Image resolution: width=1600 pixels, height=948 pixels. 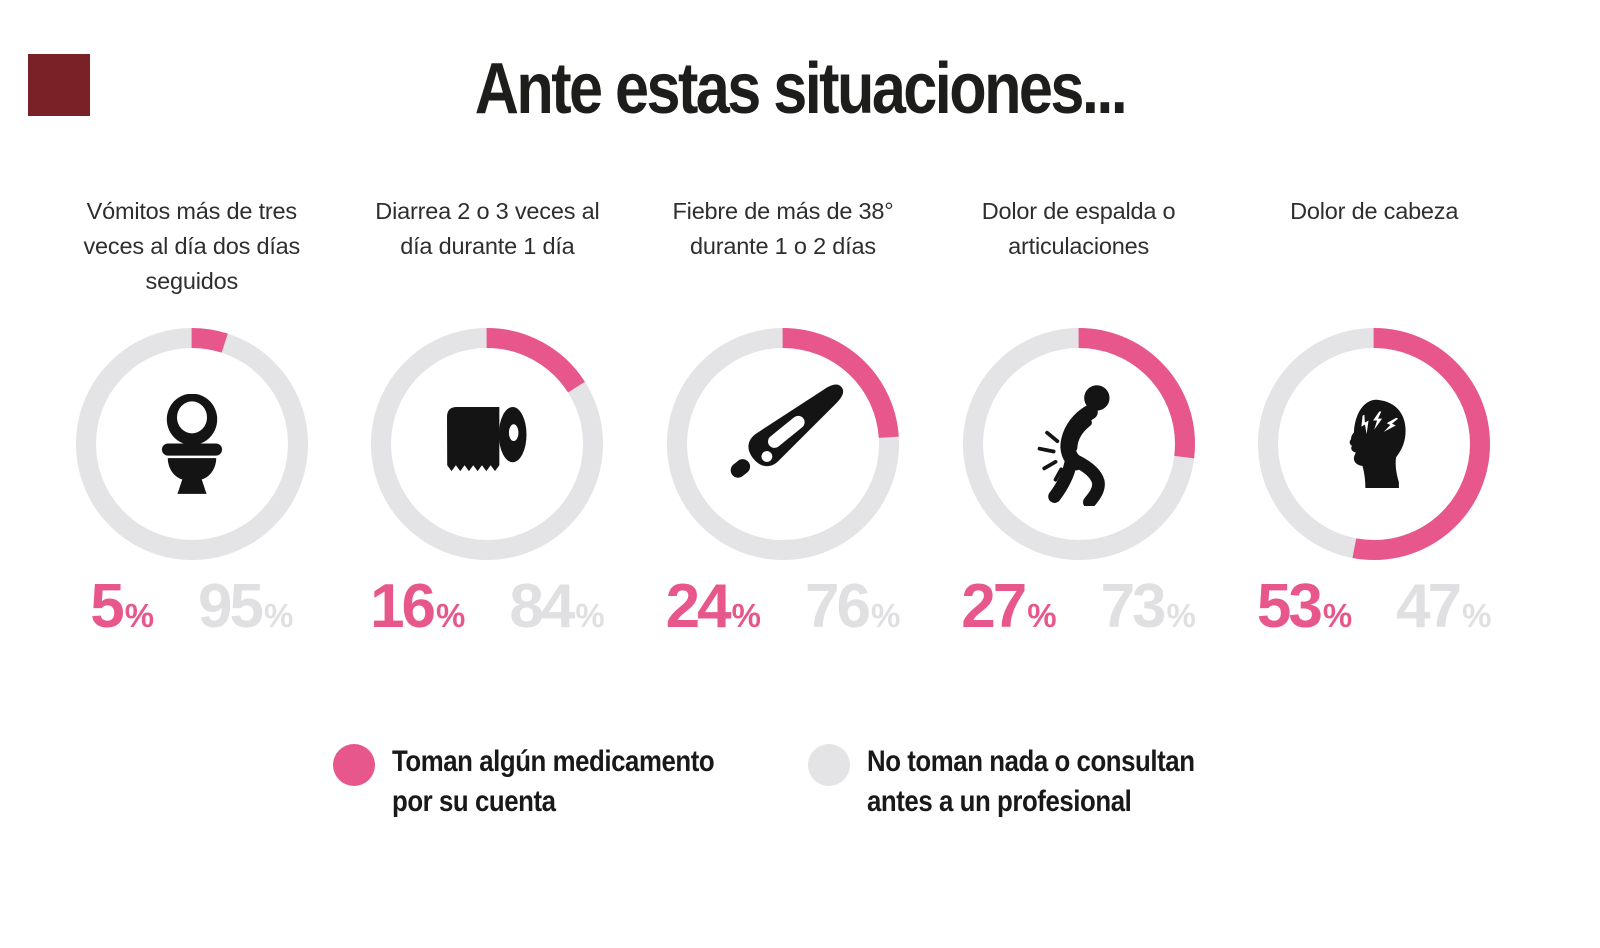 I want to click on situation-label-line: Vómitos más de tres, so click(x=192, y=211).